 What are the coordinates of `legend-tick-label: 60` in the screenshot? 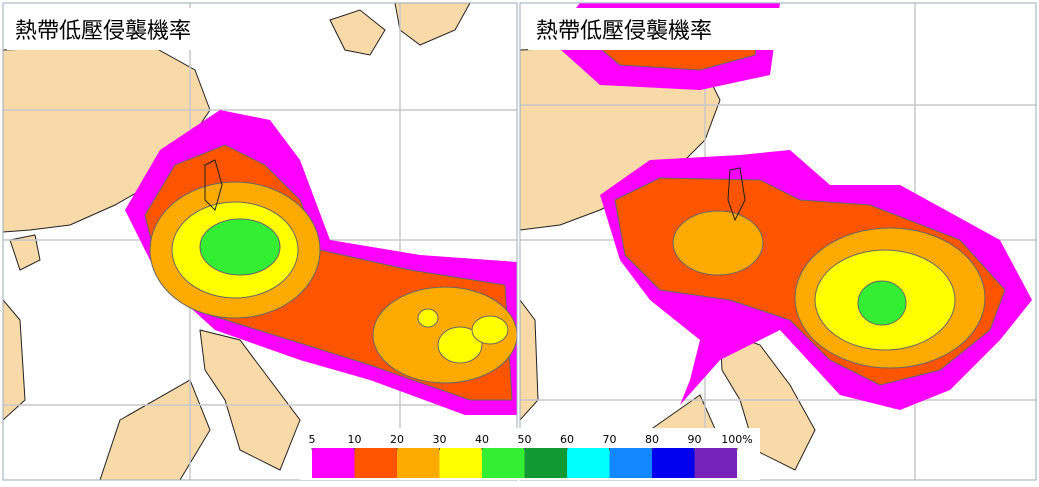 It's located at (567, 439).